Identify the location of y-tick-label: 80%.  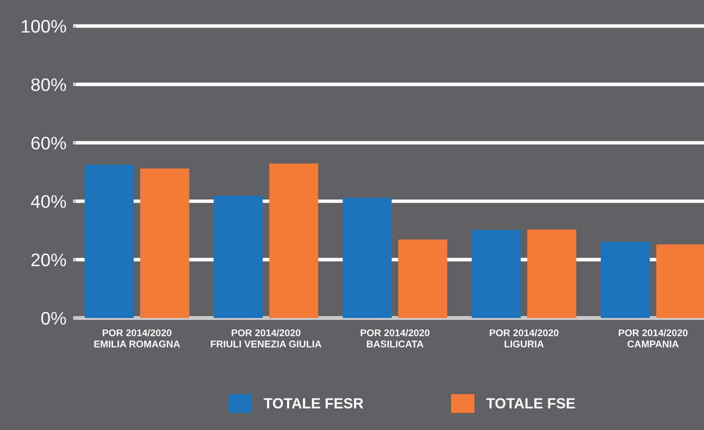
(48, 85).